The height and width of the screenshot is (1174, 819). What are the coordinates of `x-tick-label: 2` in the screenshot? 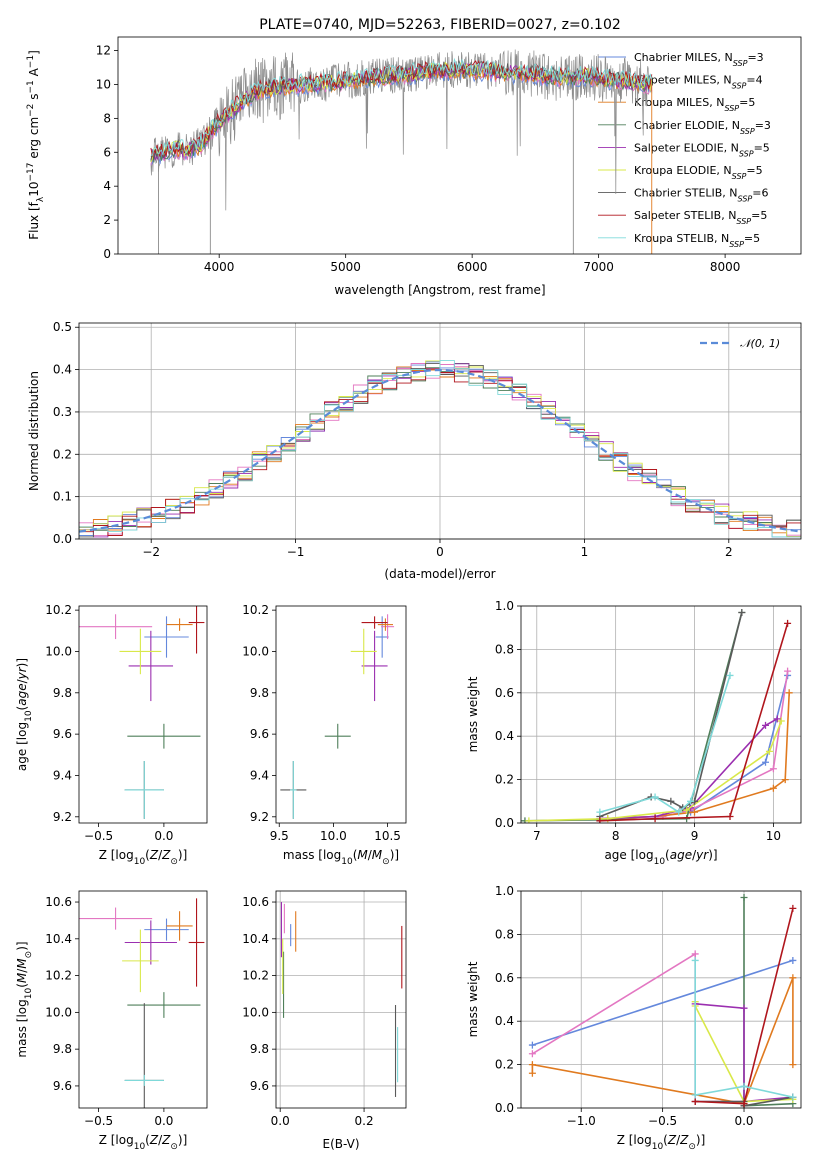 It's located at (729, 552).